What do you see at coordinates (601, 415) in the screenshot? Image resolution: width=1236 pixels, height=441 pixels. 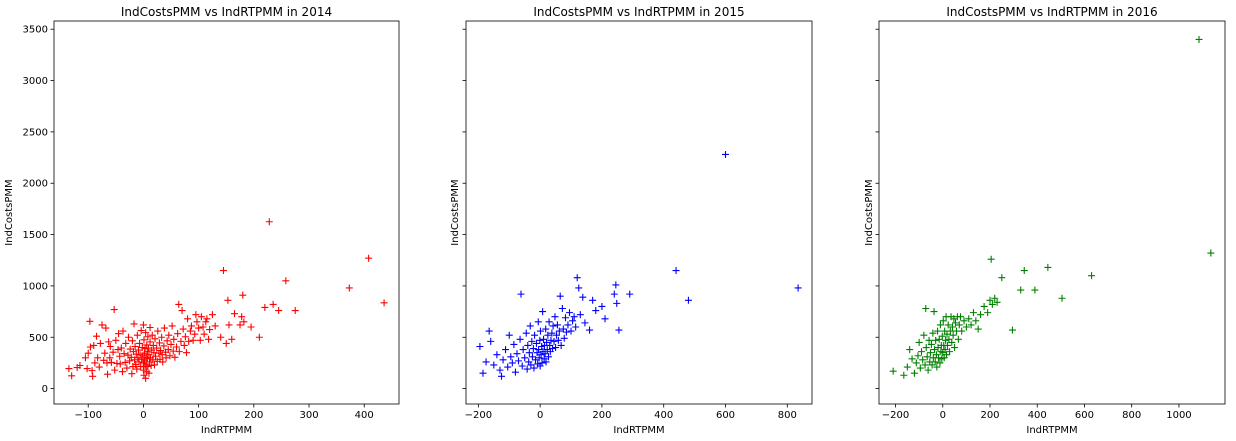 I see `x-tick-label: 200` at bounding box center [601, 415].